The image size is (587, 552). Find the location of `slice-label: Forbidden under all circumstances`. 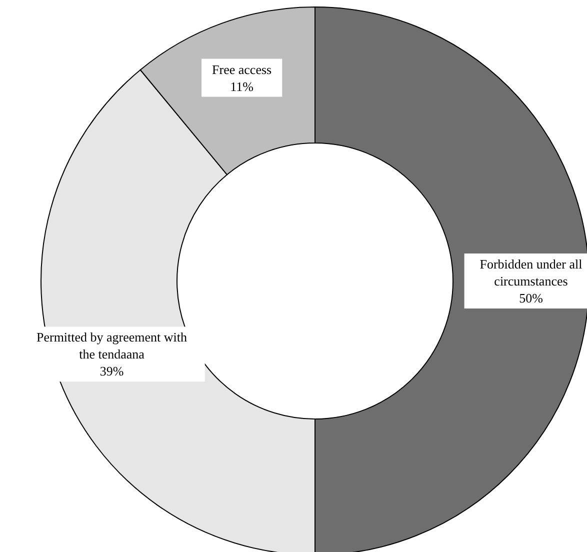

slice-label: Forbidden under all circumstances is located at coordinates (531, 272).